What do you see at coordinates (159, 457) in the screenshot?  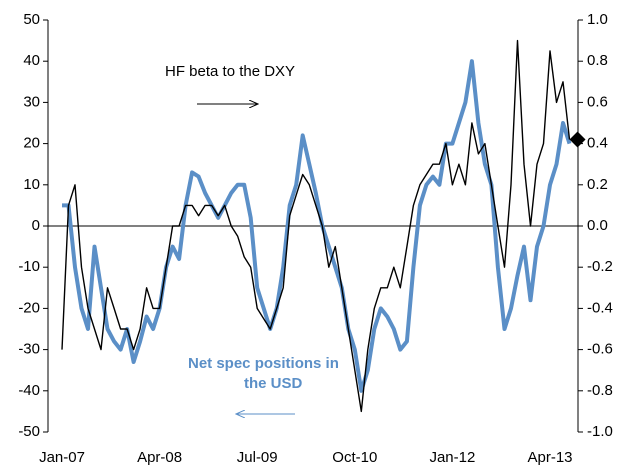 I see `x-tick-label: Apr-08` at bounding box center [159, 457].